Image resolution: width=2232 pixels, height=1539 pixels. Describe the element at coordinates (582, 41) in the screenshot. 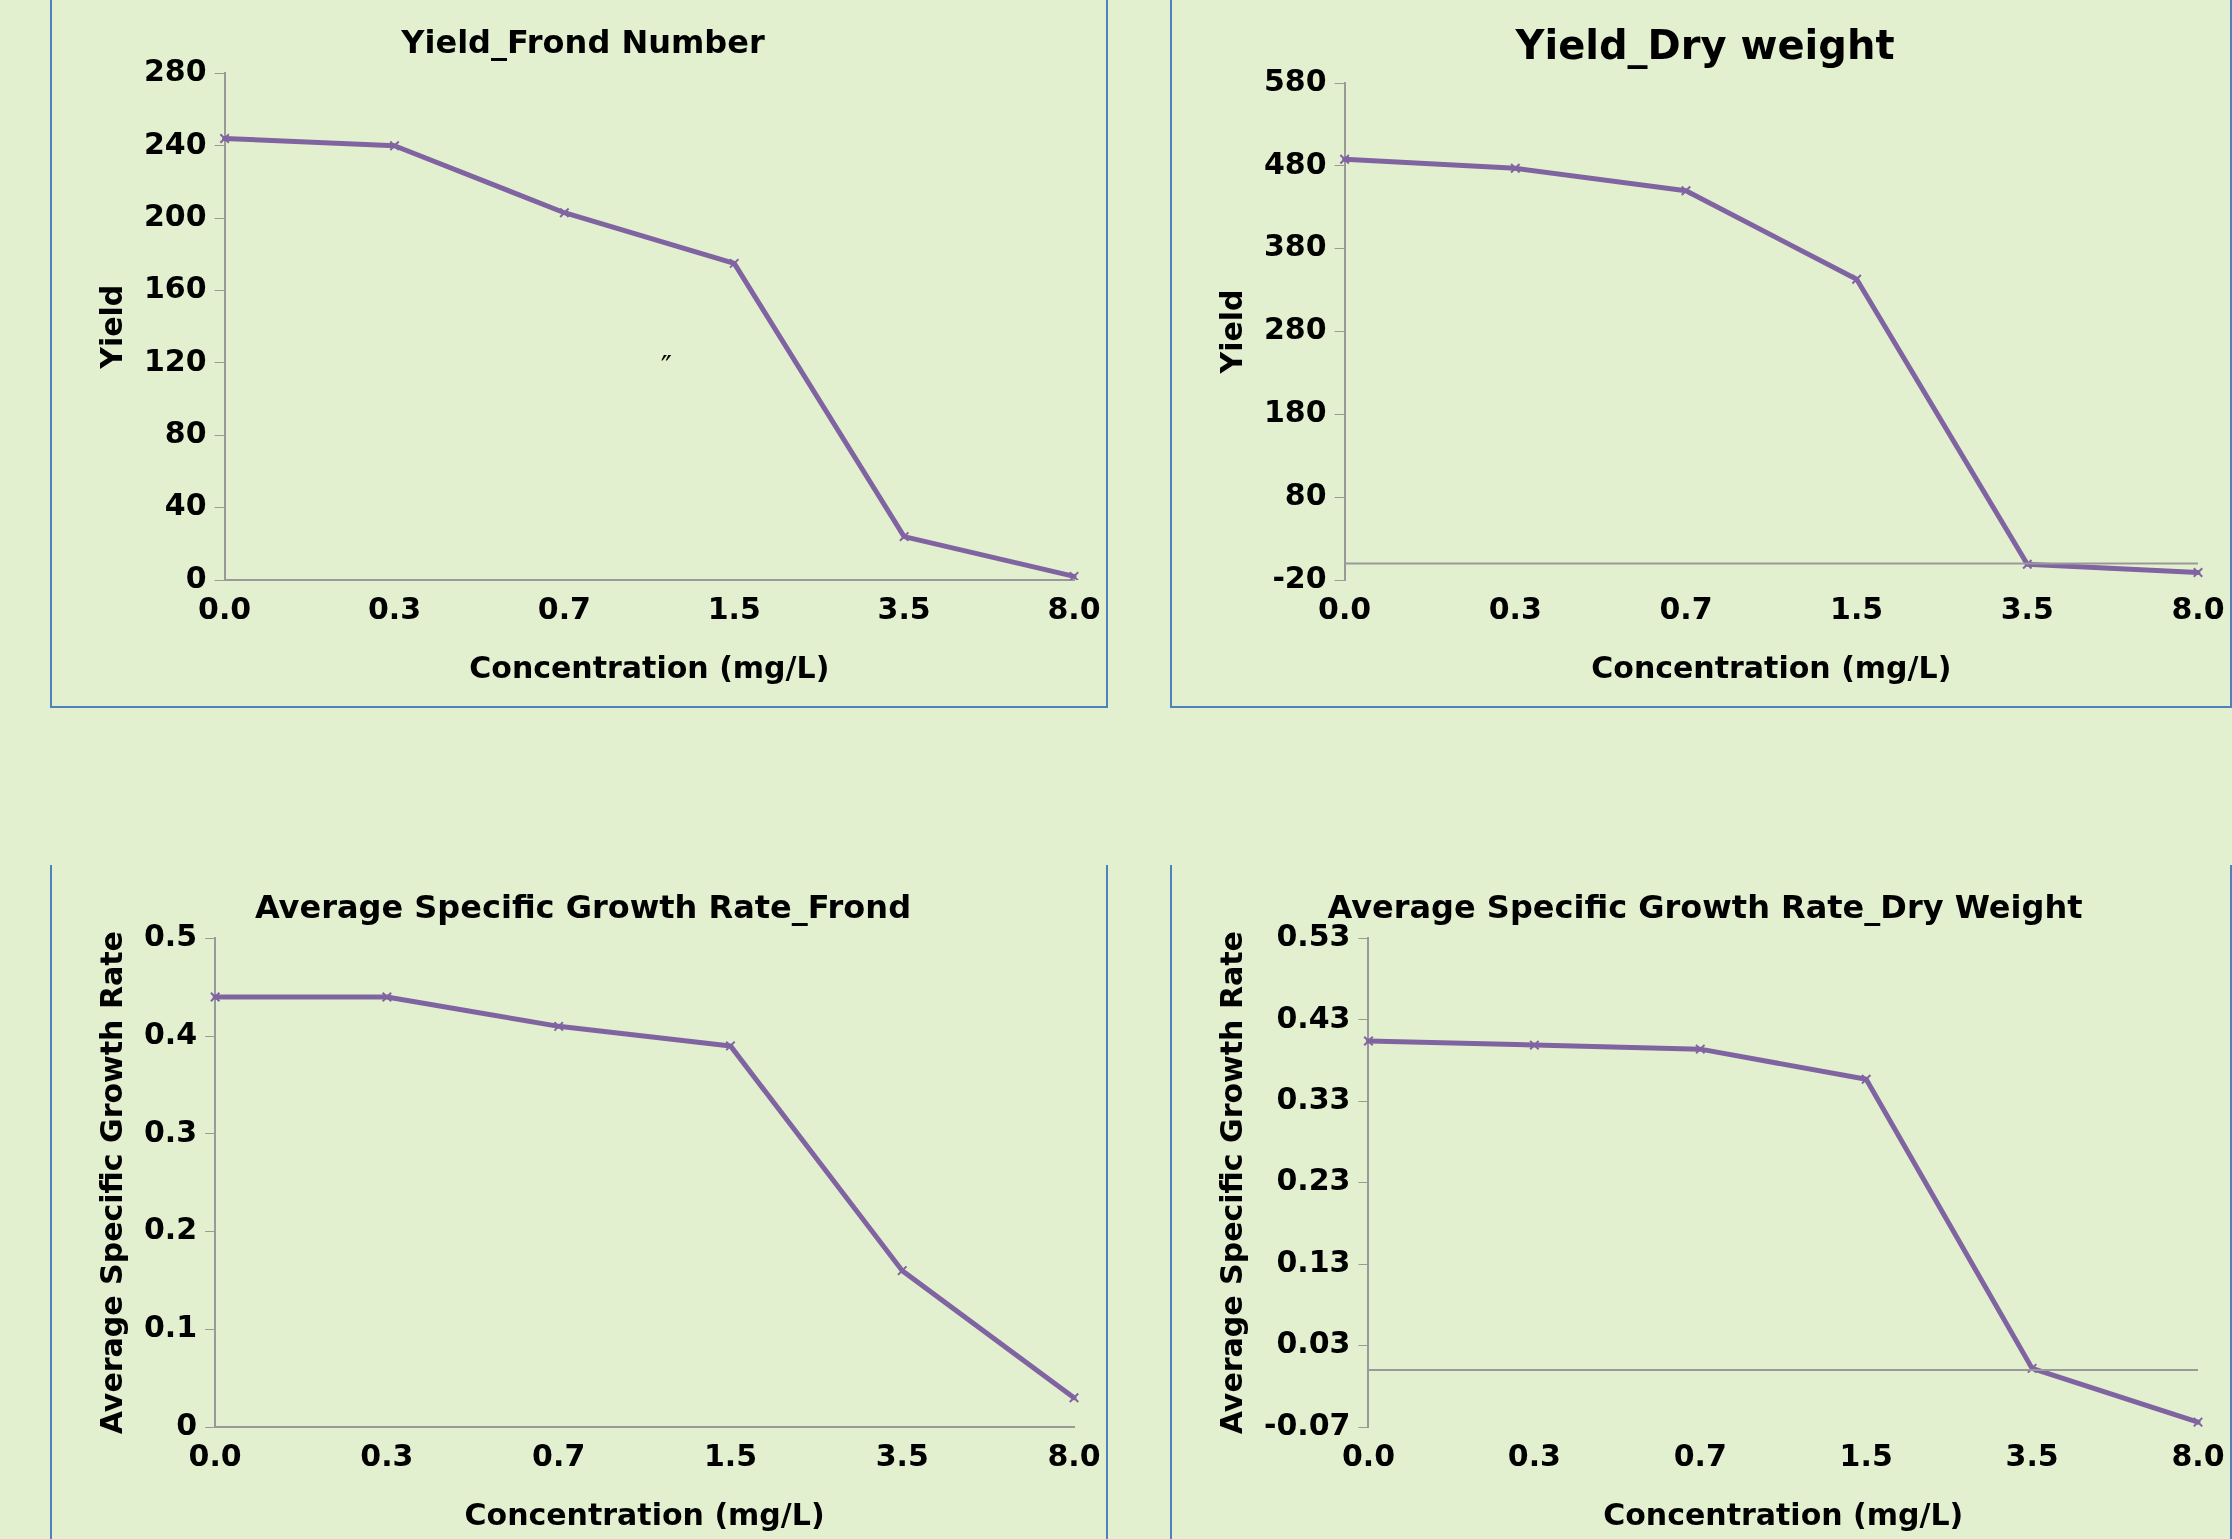

I see `chart-title: Yield_Frond Number` at that location.